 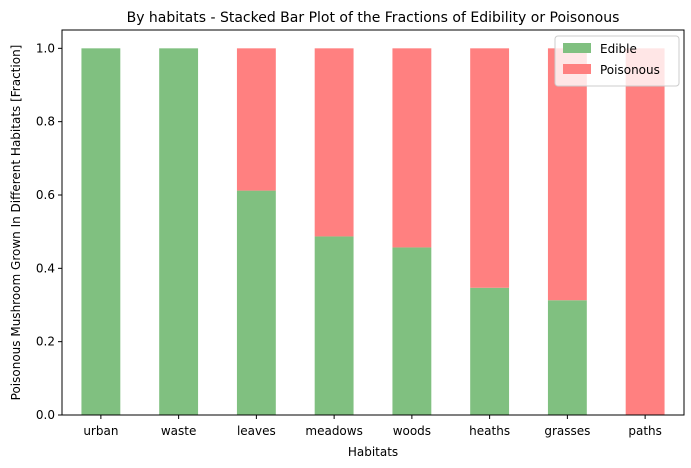 What do you see at coordinates (45, 122) in the screenshot?
I see `y-tick-label: 0.8` at bounding box center [45, 122].